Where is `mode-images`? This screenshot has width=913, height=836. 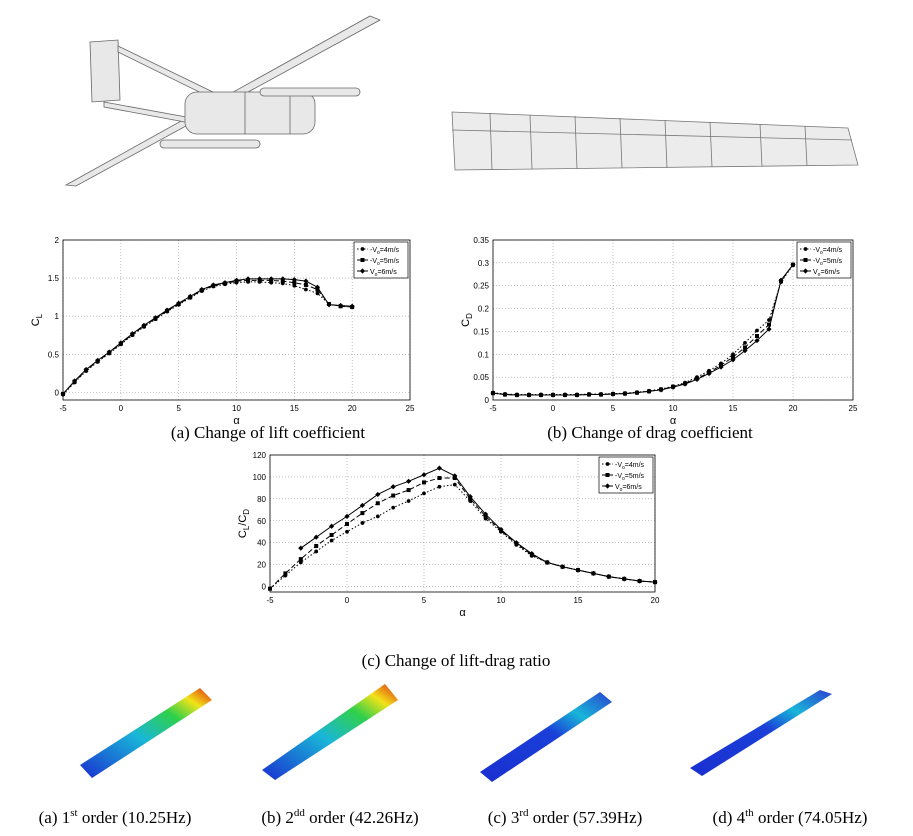
mode-images is located at coordinates (456, 733).